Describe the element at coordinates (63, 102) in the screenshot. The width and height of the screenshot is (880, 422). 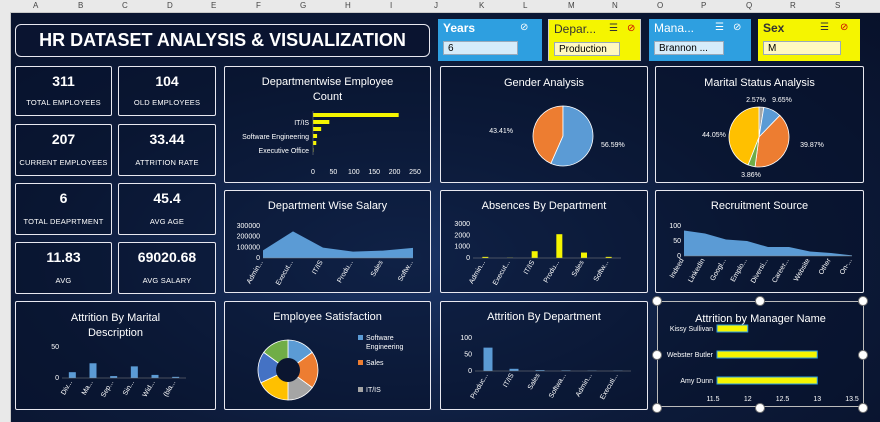
I see `kpi-label: TOTAL EMPLOYEES` at that location.